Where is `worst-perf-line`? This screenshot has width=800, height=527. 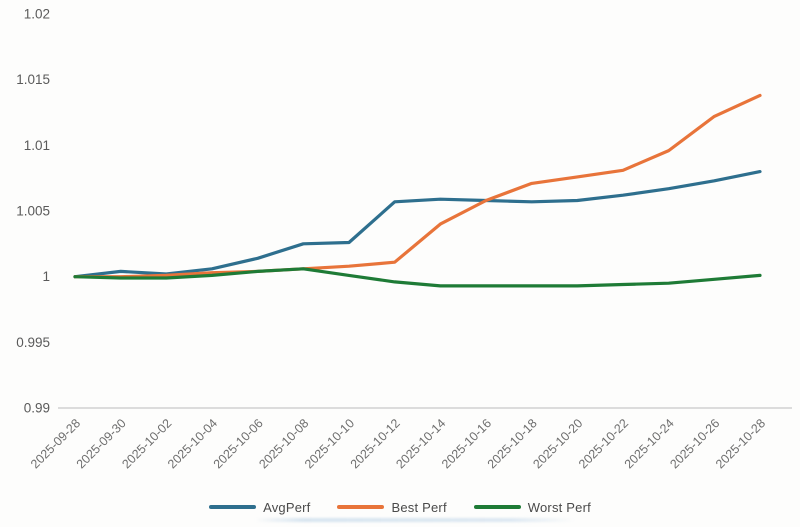
worst-perf-line is located at coordinates (417, 277).